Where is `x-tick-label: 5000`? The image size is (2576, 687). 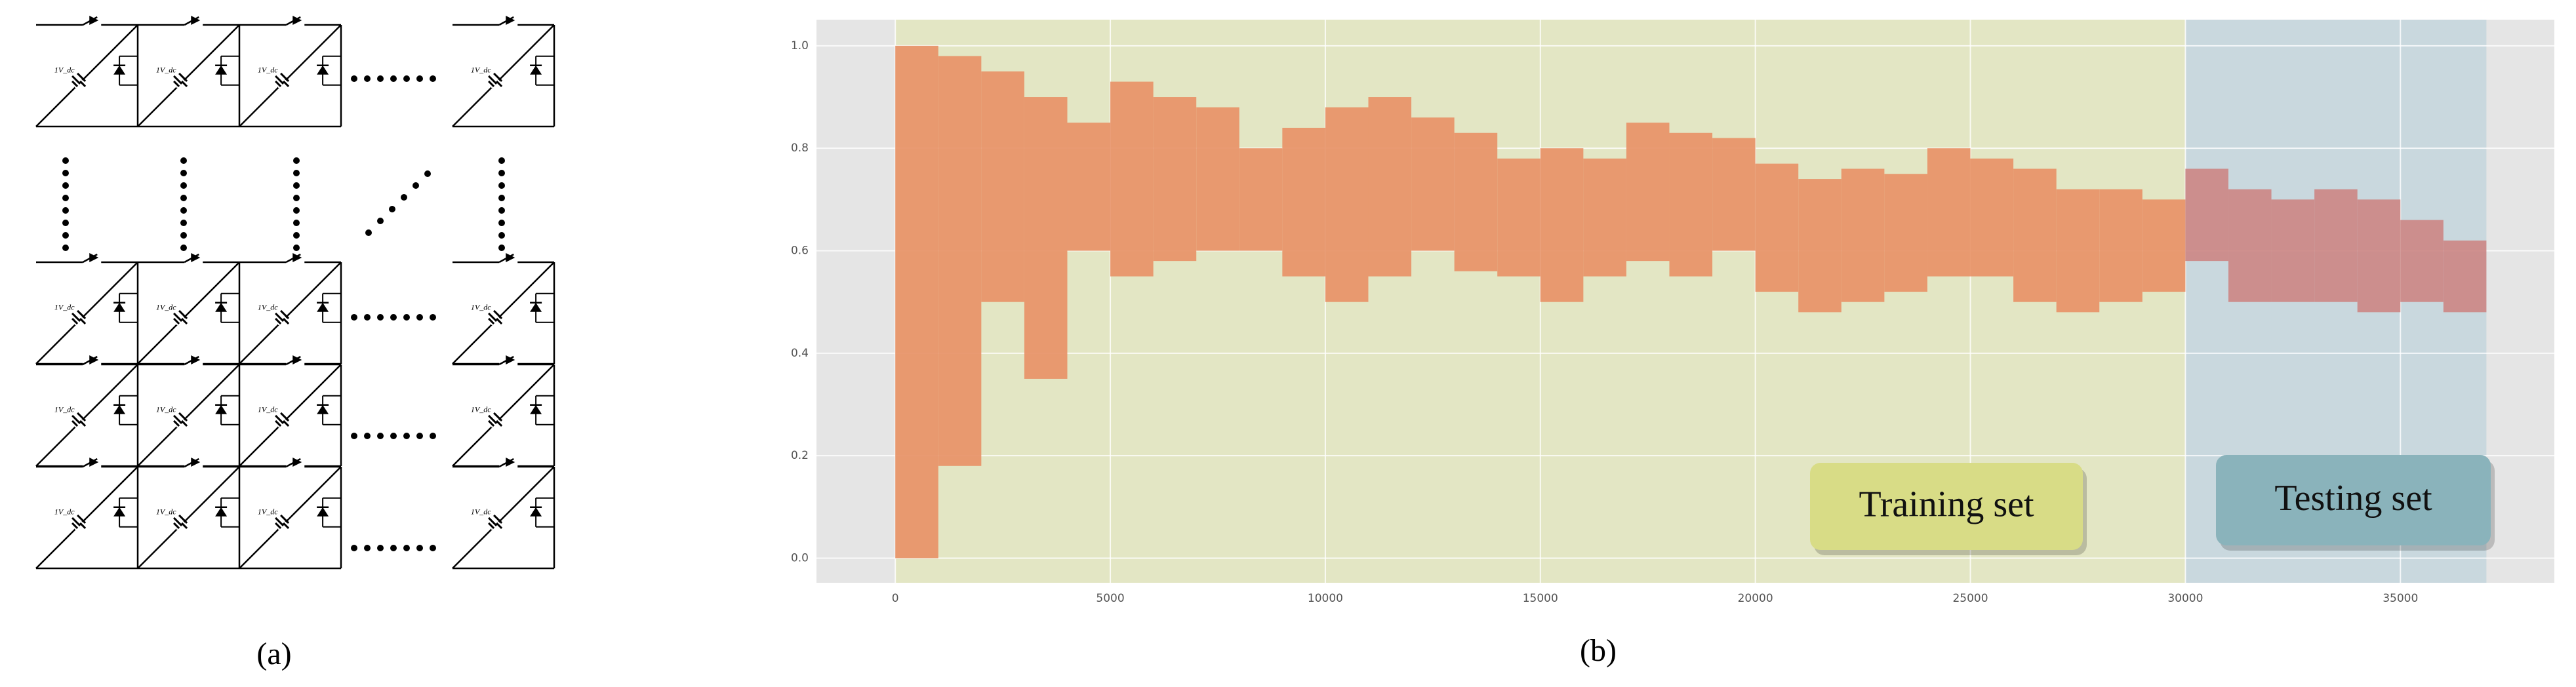 x-tick-label: 5000 is located at coordinates (1110, 598).